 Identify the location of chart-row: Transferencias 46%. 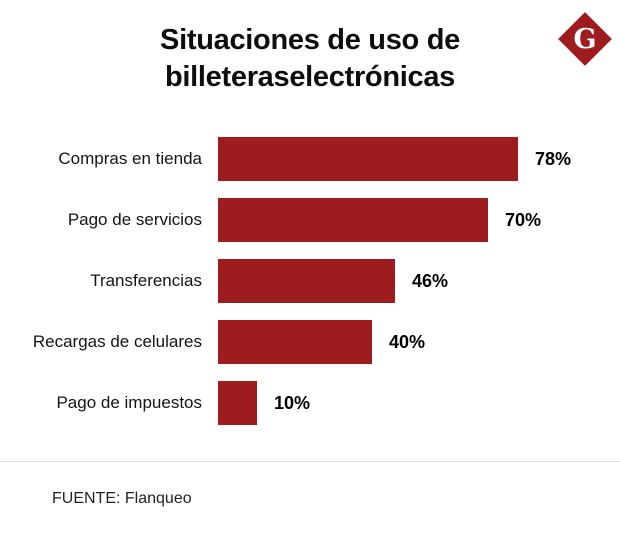
(310, 281).